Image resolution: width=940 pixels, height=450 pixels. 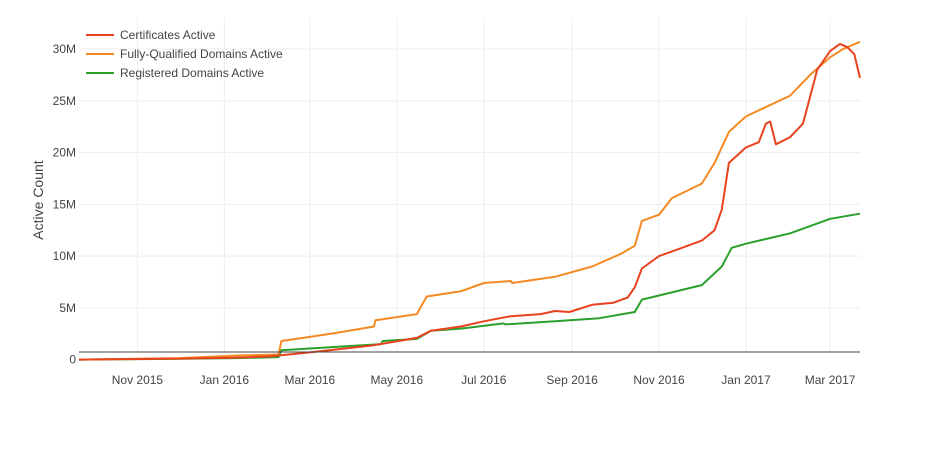 What do you see at coordinates (64, 204) in the screenshot?
I see `y-tick-label: 15M` at bounding box center [64, 204].